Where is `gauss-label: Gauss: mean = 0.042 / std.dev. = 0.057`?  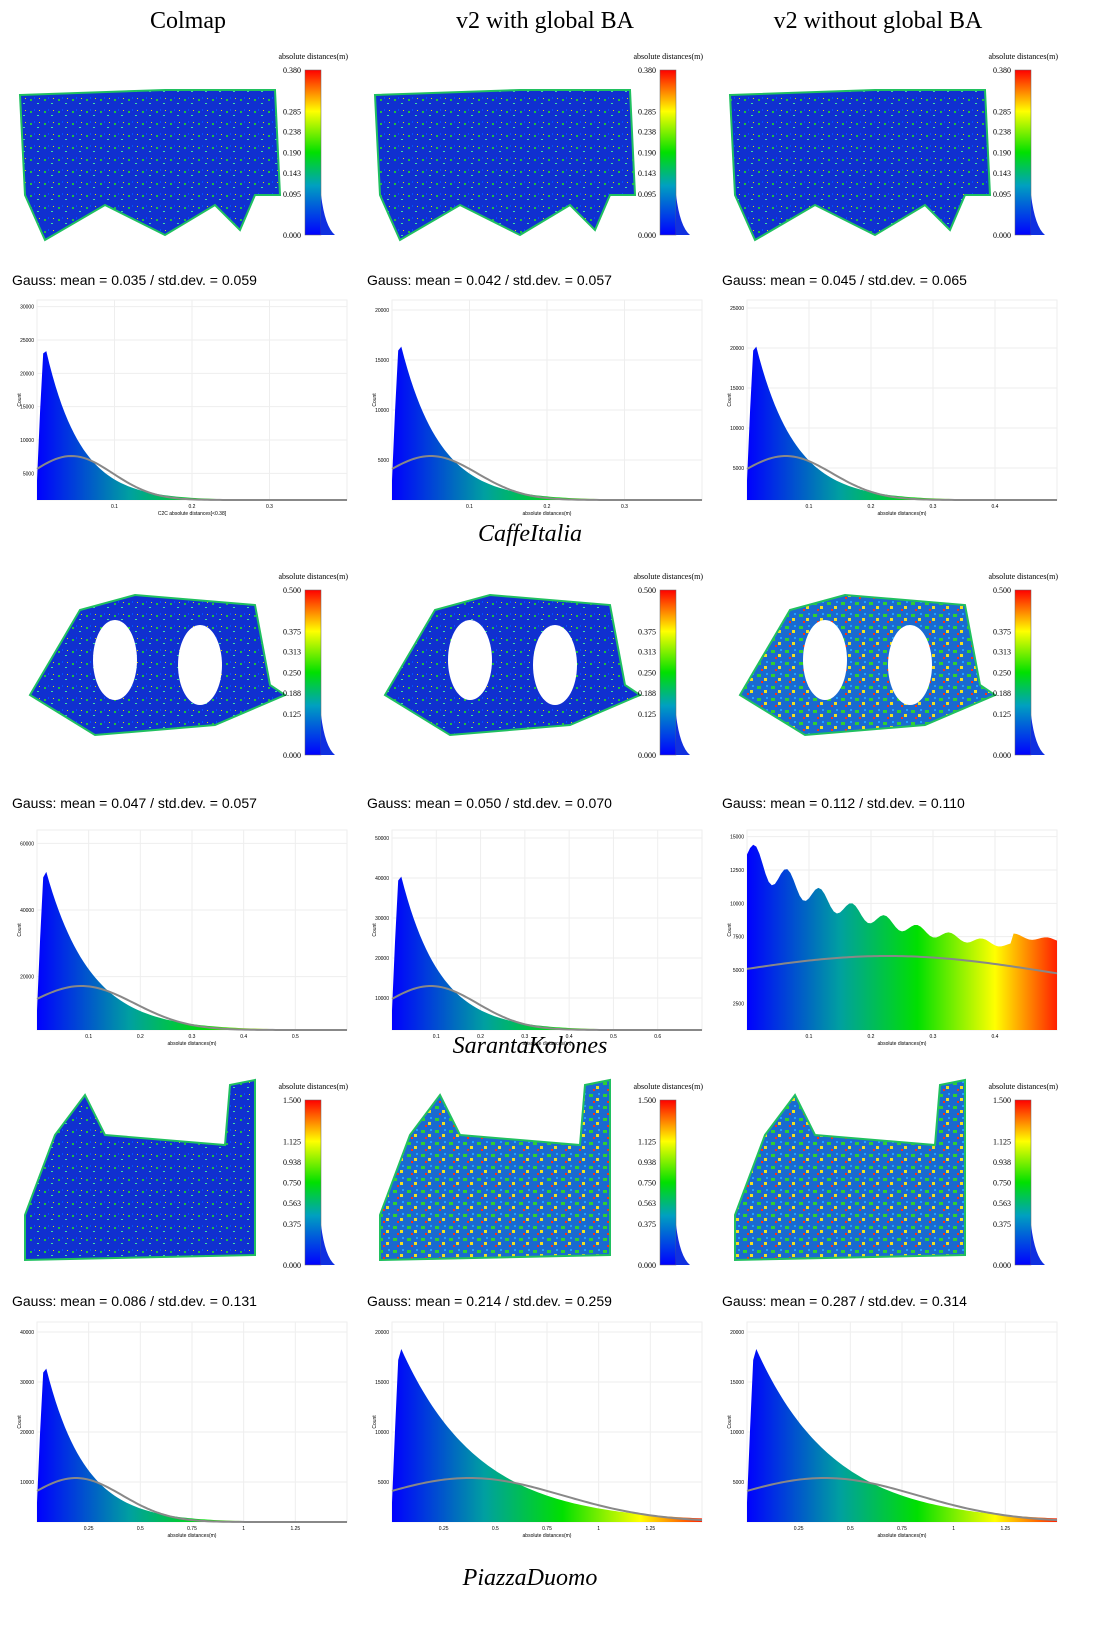 gauss-label: Gauss: mean = 0.042 / std.dev. = 0.057 is located at coordinates (489, 280).